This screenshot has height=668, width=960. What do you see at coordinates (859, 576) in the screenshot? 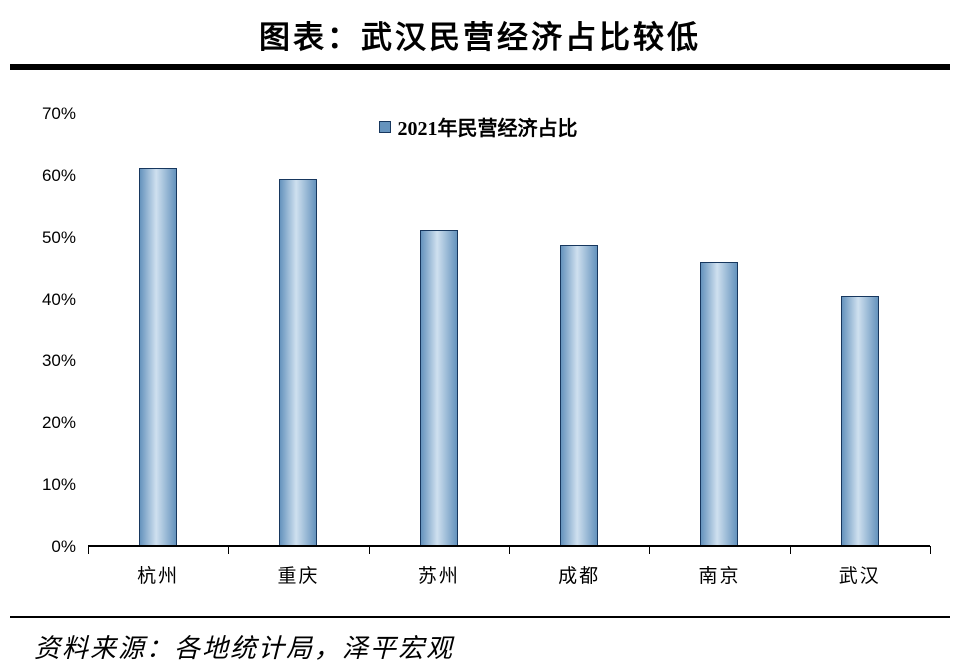
I see `x-axis-label: 武汉` at bounding box center [859, 576].